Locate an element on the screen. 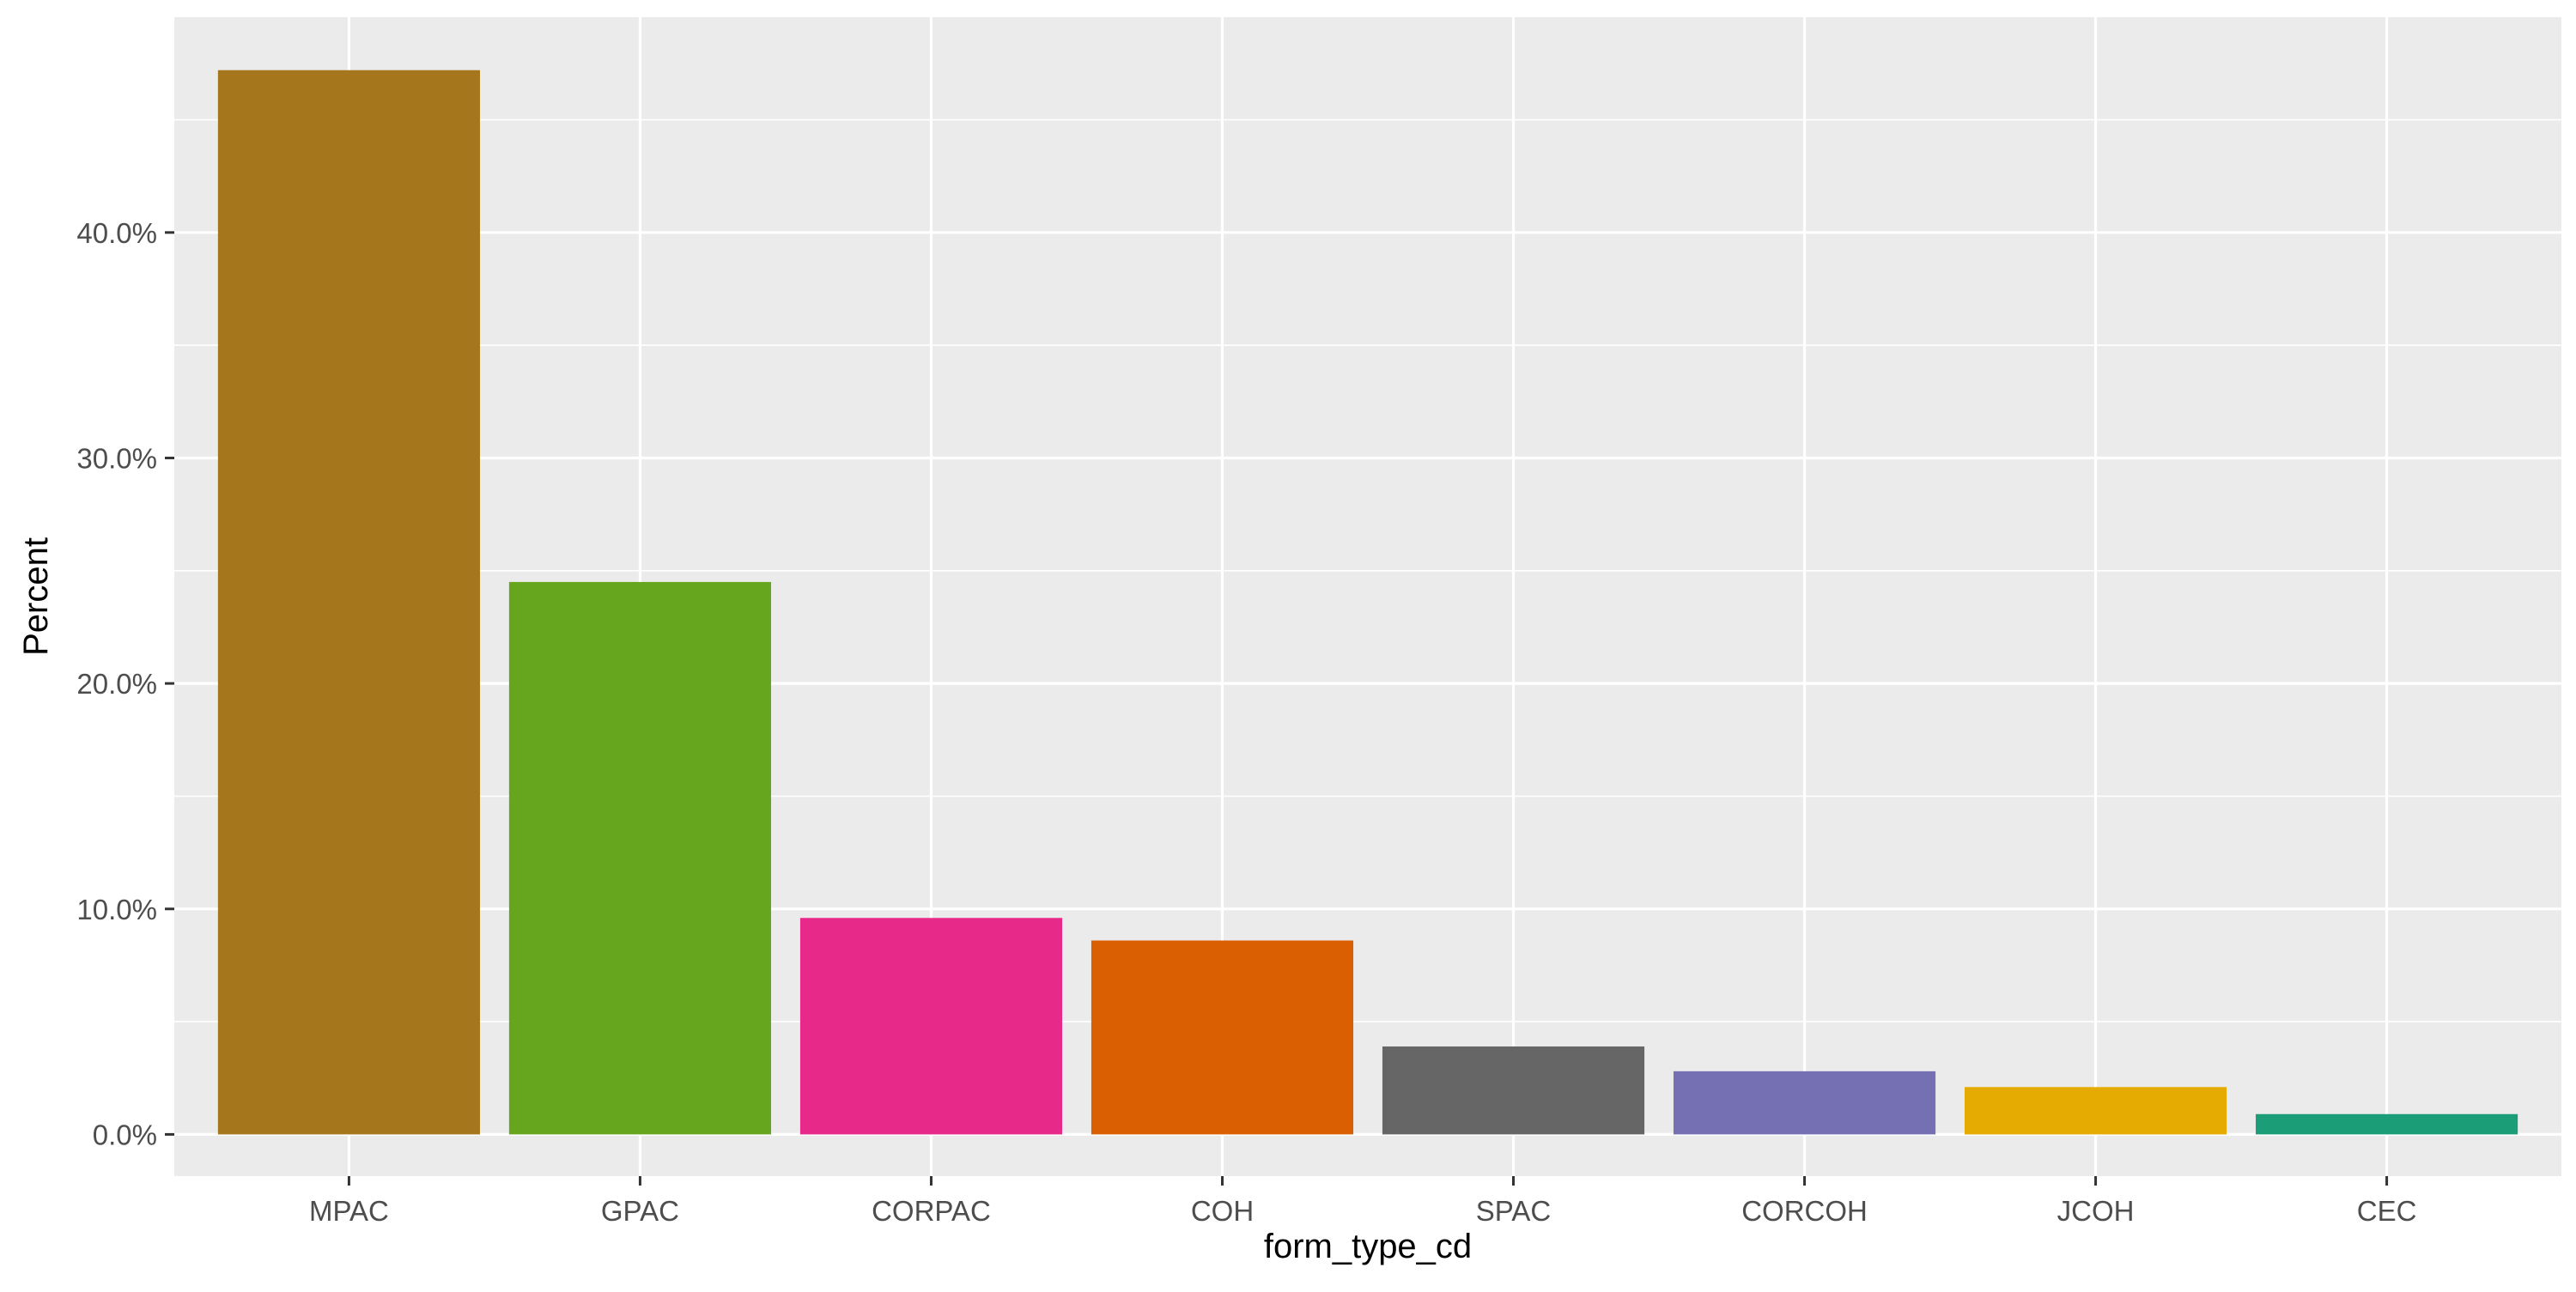 The image size is (2576, 1292). bar-mpac is located at coordinates (348, 602).